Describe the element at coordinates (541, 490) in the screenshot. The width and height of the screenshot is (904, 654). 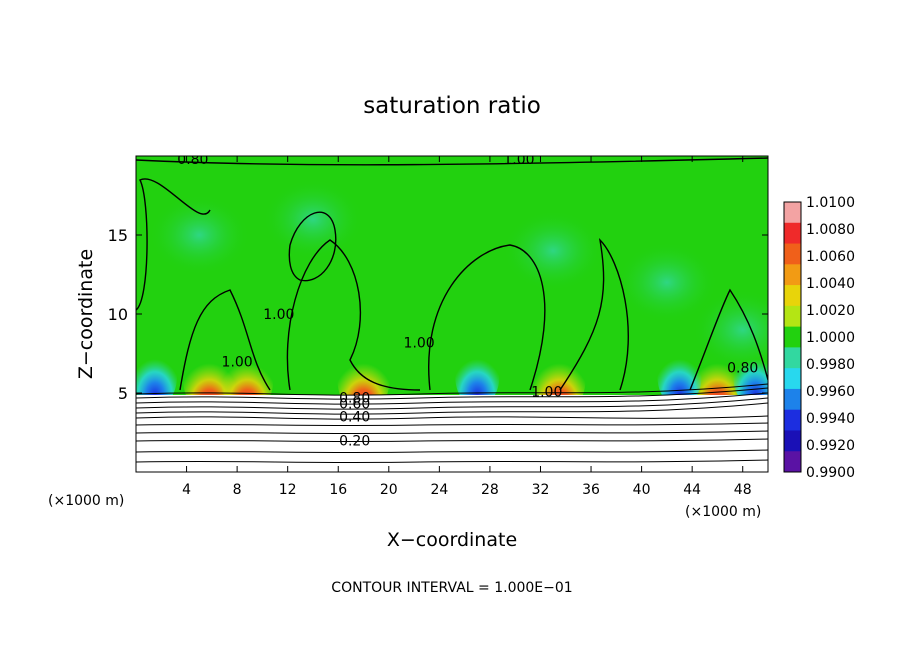
I see `x-tick-label: 32` at that location.